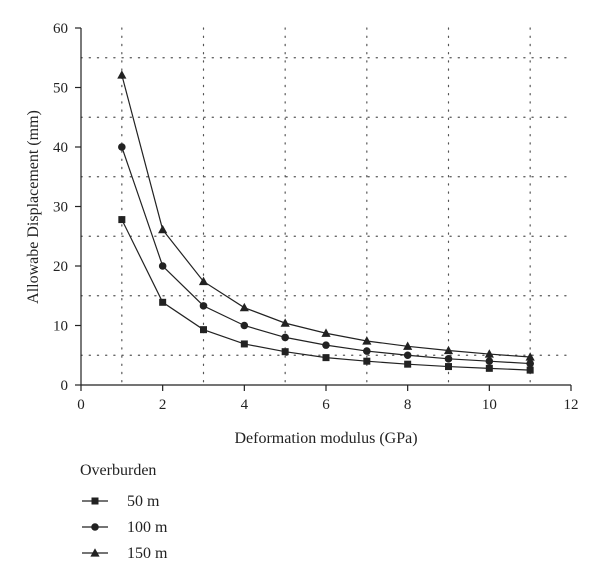 This screenshot has height=576, width=600. What do you see at coordinates (143, 501) in the screenshot?
I see `legend-label: 50 m` at bounding box center [143, 501].